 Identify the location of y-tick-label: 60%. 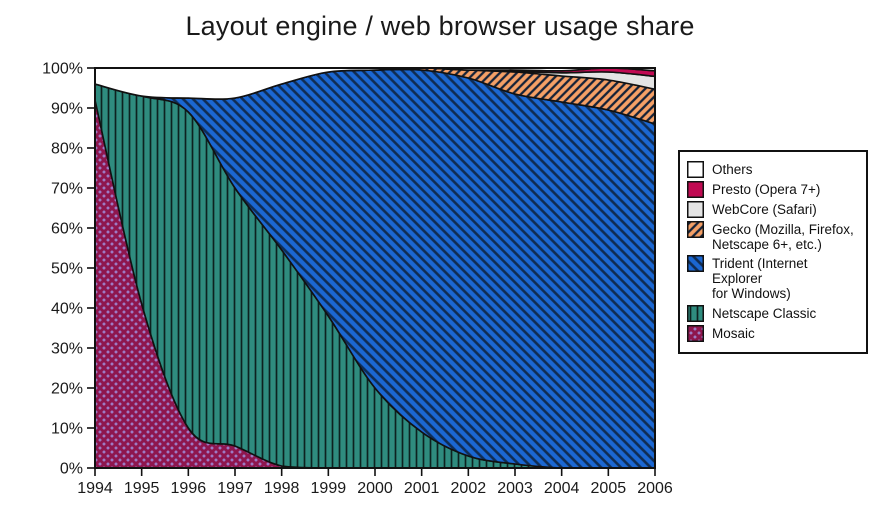
(67, 229).